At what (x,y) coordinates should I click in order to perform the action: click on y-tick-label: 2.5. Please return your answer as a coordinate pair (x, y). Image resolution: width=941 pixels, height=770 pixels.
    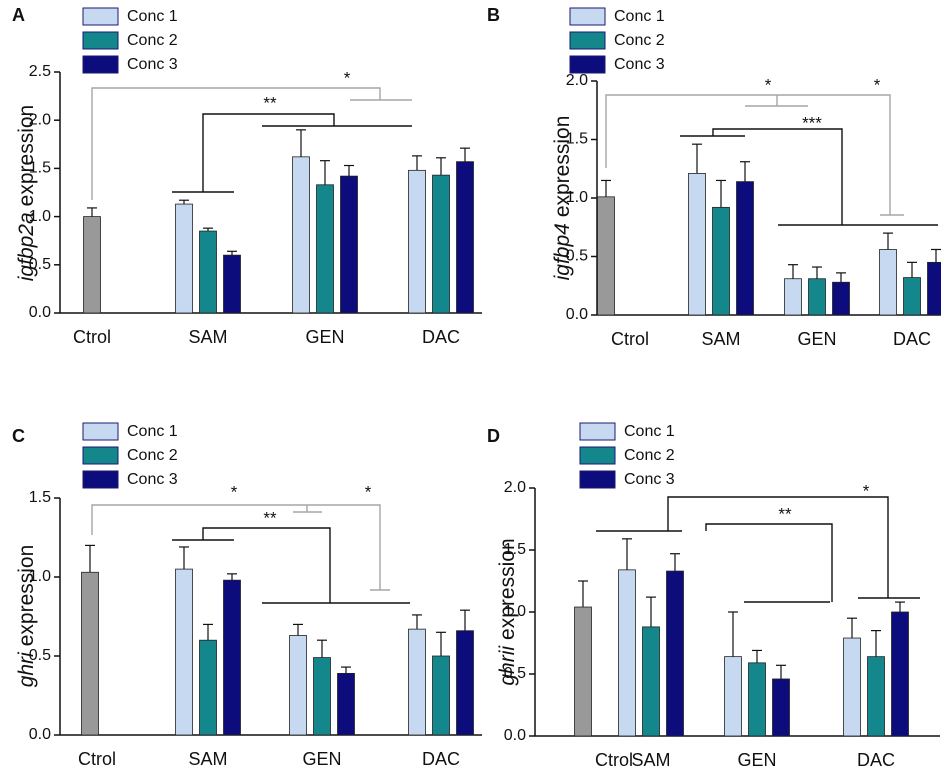
    Looking at the image, I should click on (40, 71).